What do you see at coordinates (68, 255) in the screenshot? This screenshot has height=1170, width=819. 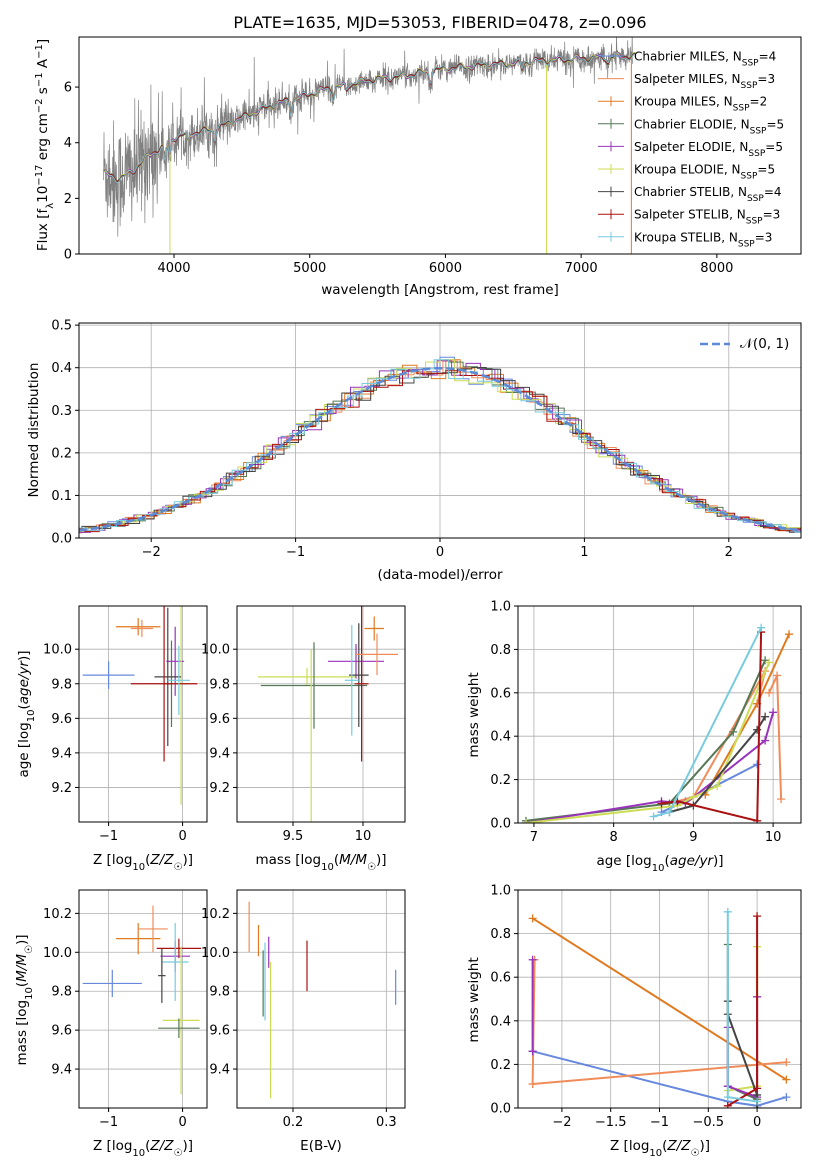 I see `y-tick-label: 0` at bounding box center [68, 255].